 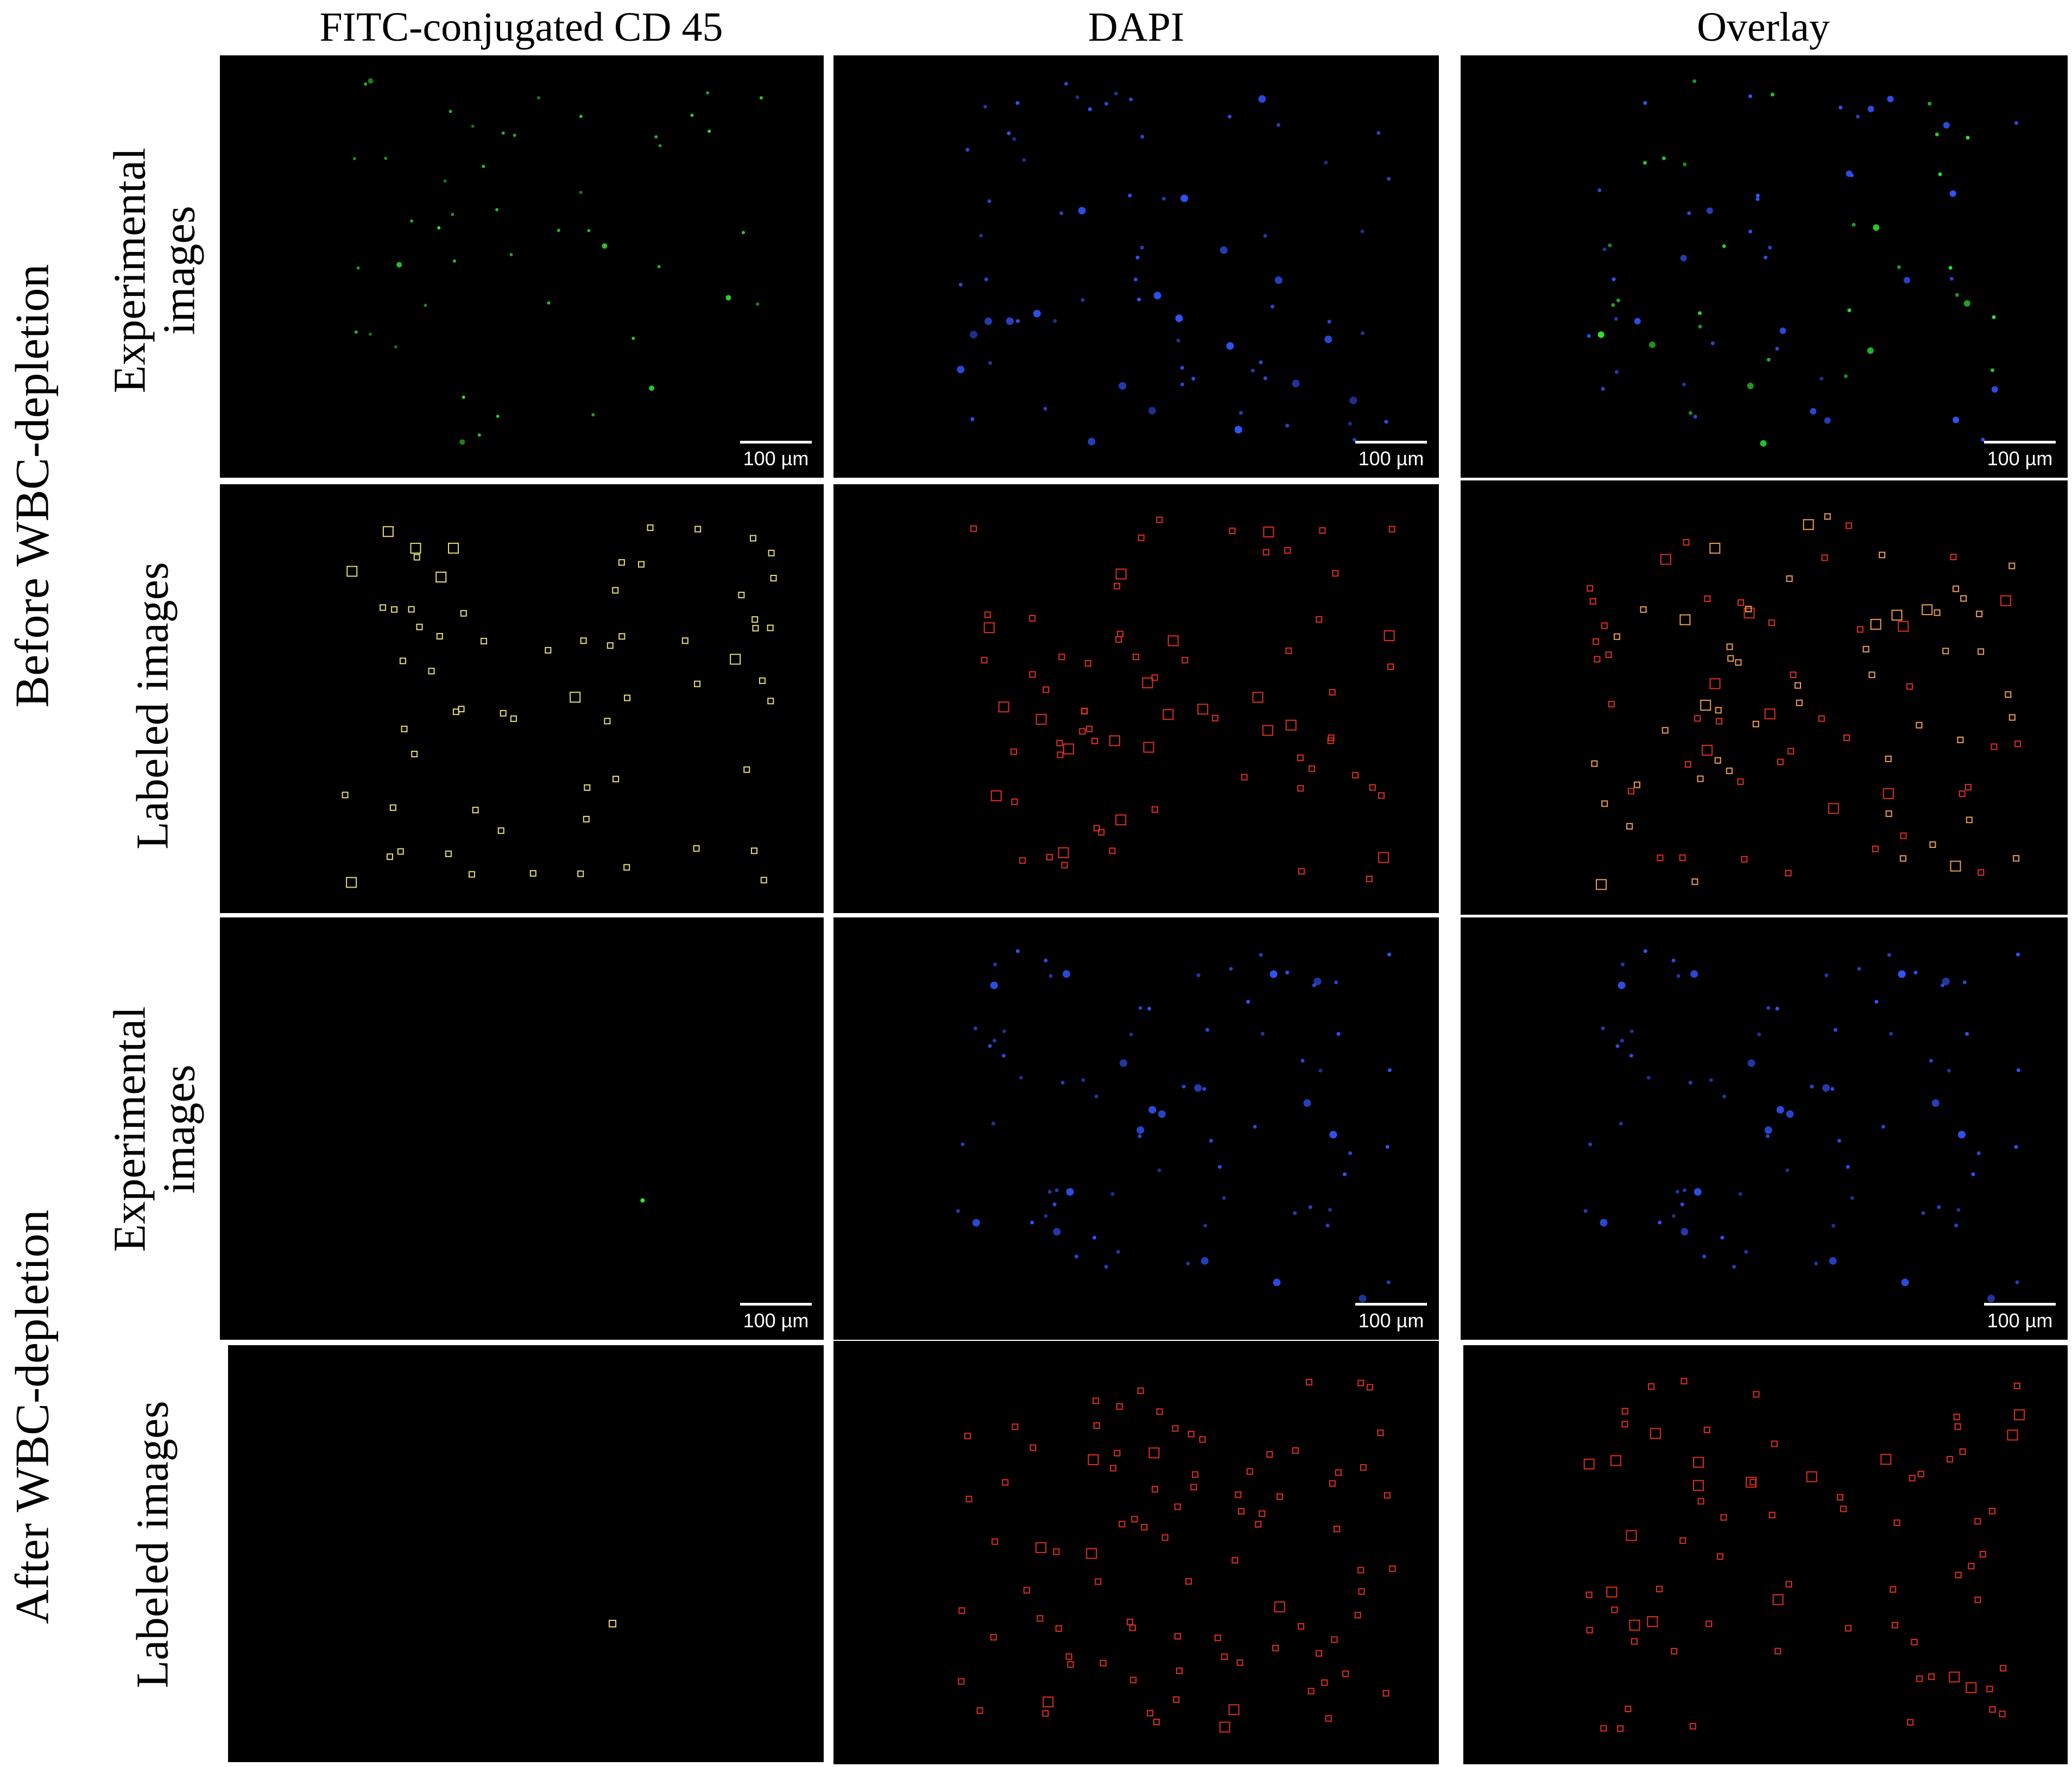 What do you see at coordinates (1182, 699) in the screenshot?
I see `labeled-image-dapi` at bounding box center [1182, 699].